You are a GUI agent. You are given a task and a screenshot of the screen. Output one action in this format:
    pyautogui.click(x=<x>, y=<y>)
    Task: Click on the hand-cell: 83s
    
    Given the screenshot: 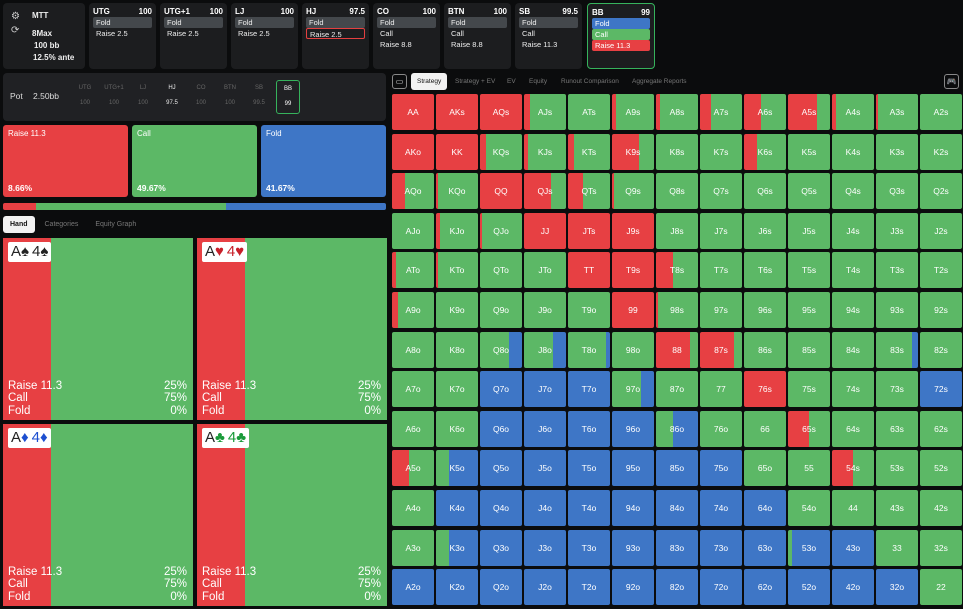 What is the action you would take?
    pyautogui.click(x=897, y=350)
    